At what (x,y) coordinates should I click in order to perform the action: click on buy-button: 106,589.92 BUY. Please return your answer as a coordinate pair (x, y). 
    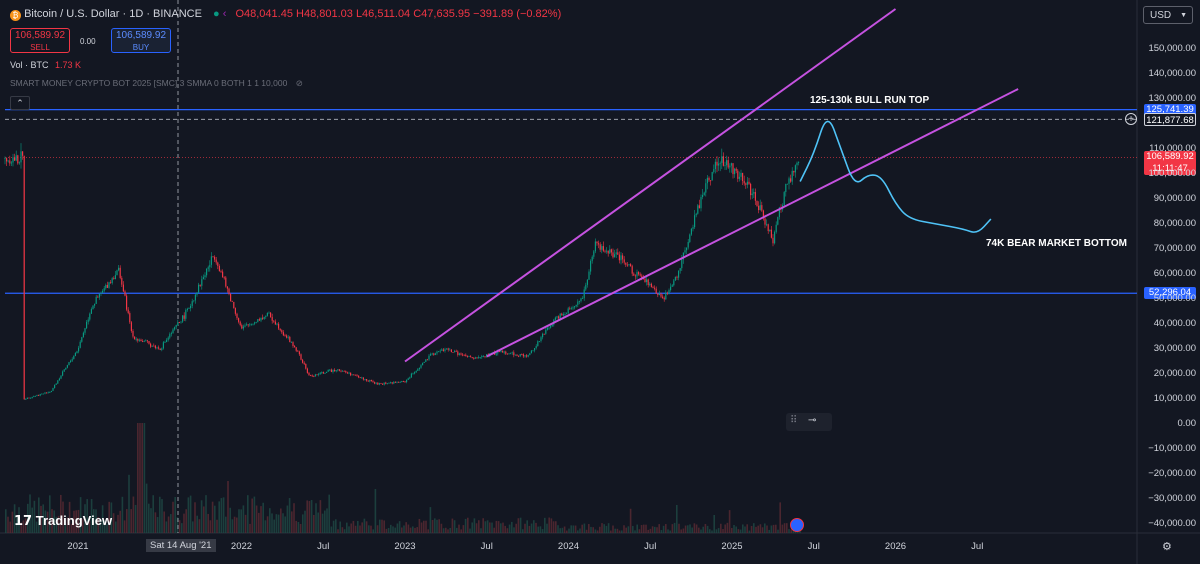
    Looking at the image, I should click on (141, 40).